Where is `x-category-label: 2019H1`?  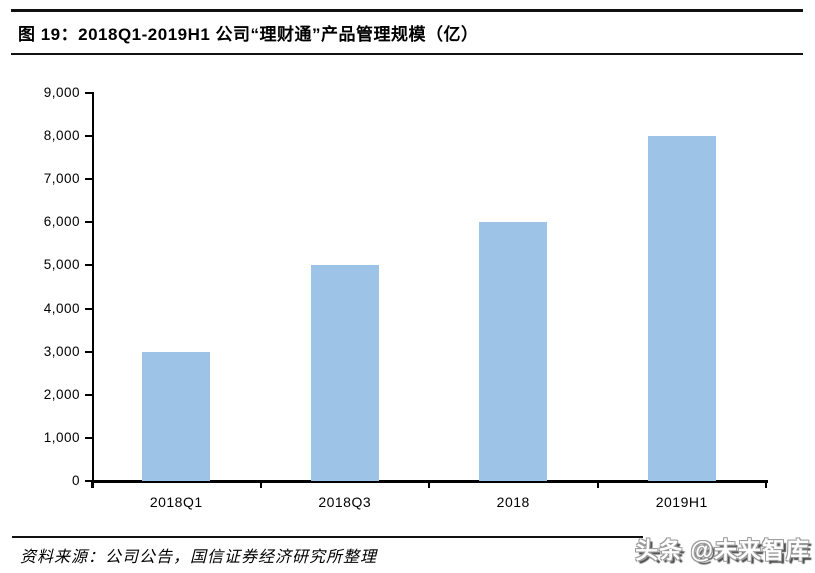 x-category-label: 2019H1 is located at coordinates (681, 502).